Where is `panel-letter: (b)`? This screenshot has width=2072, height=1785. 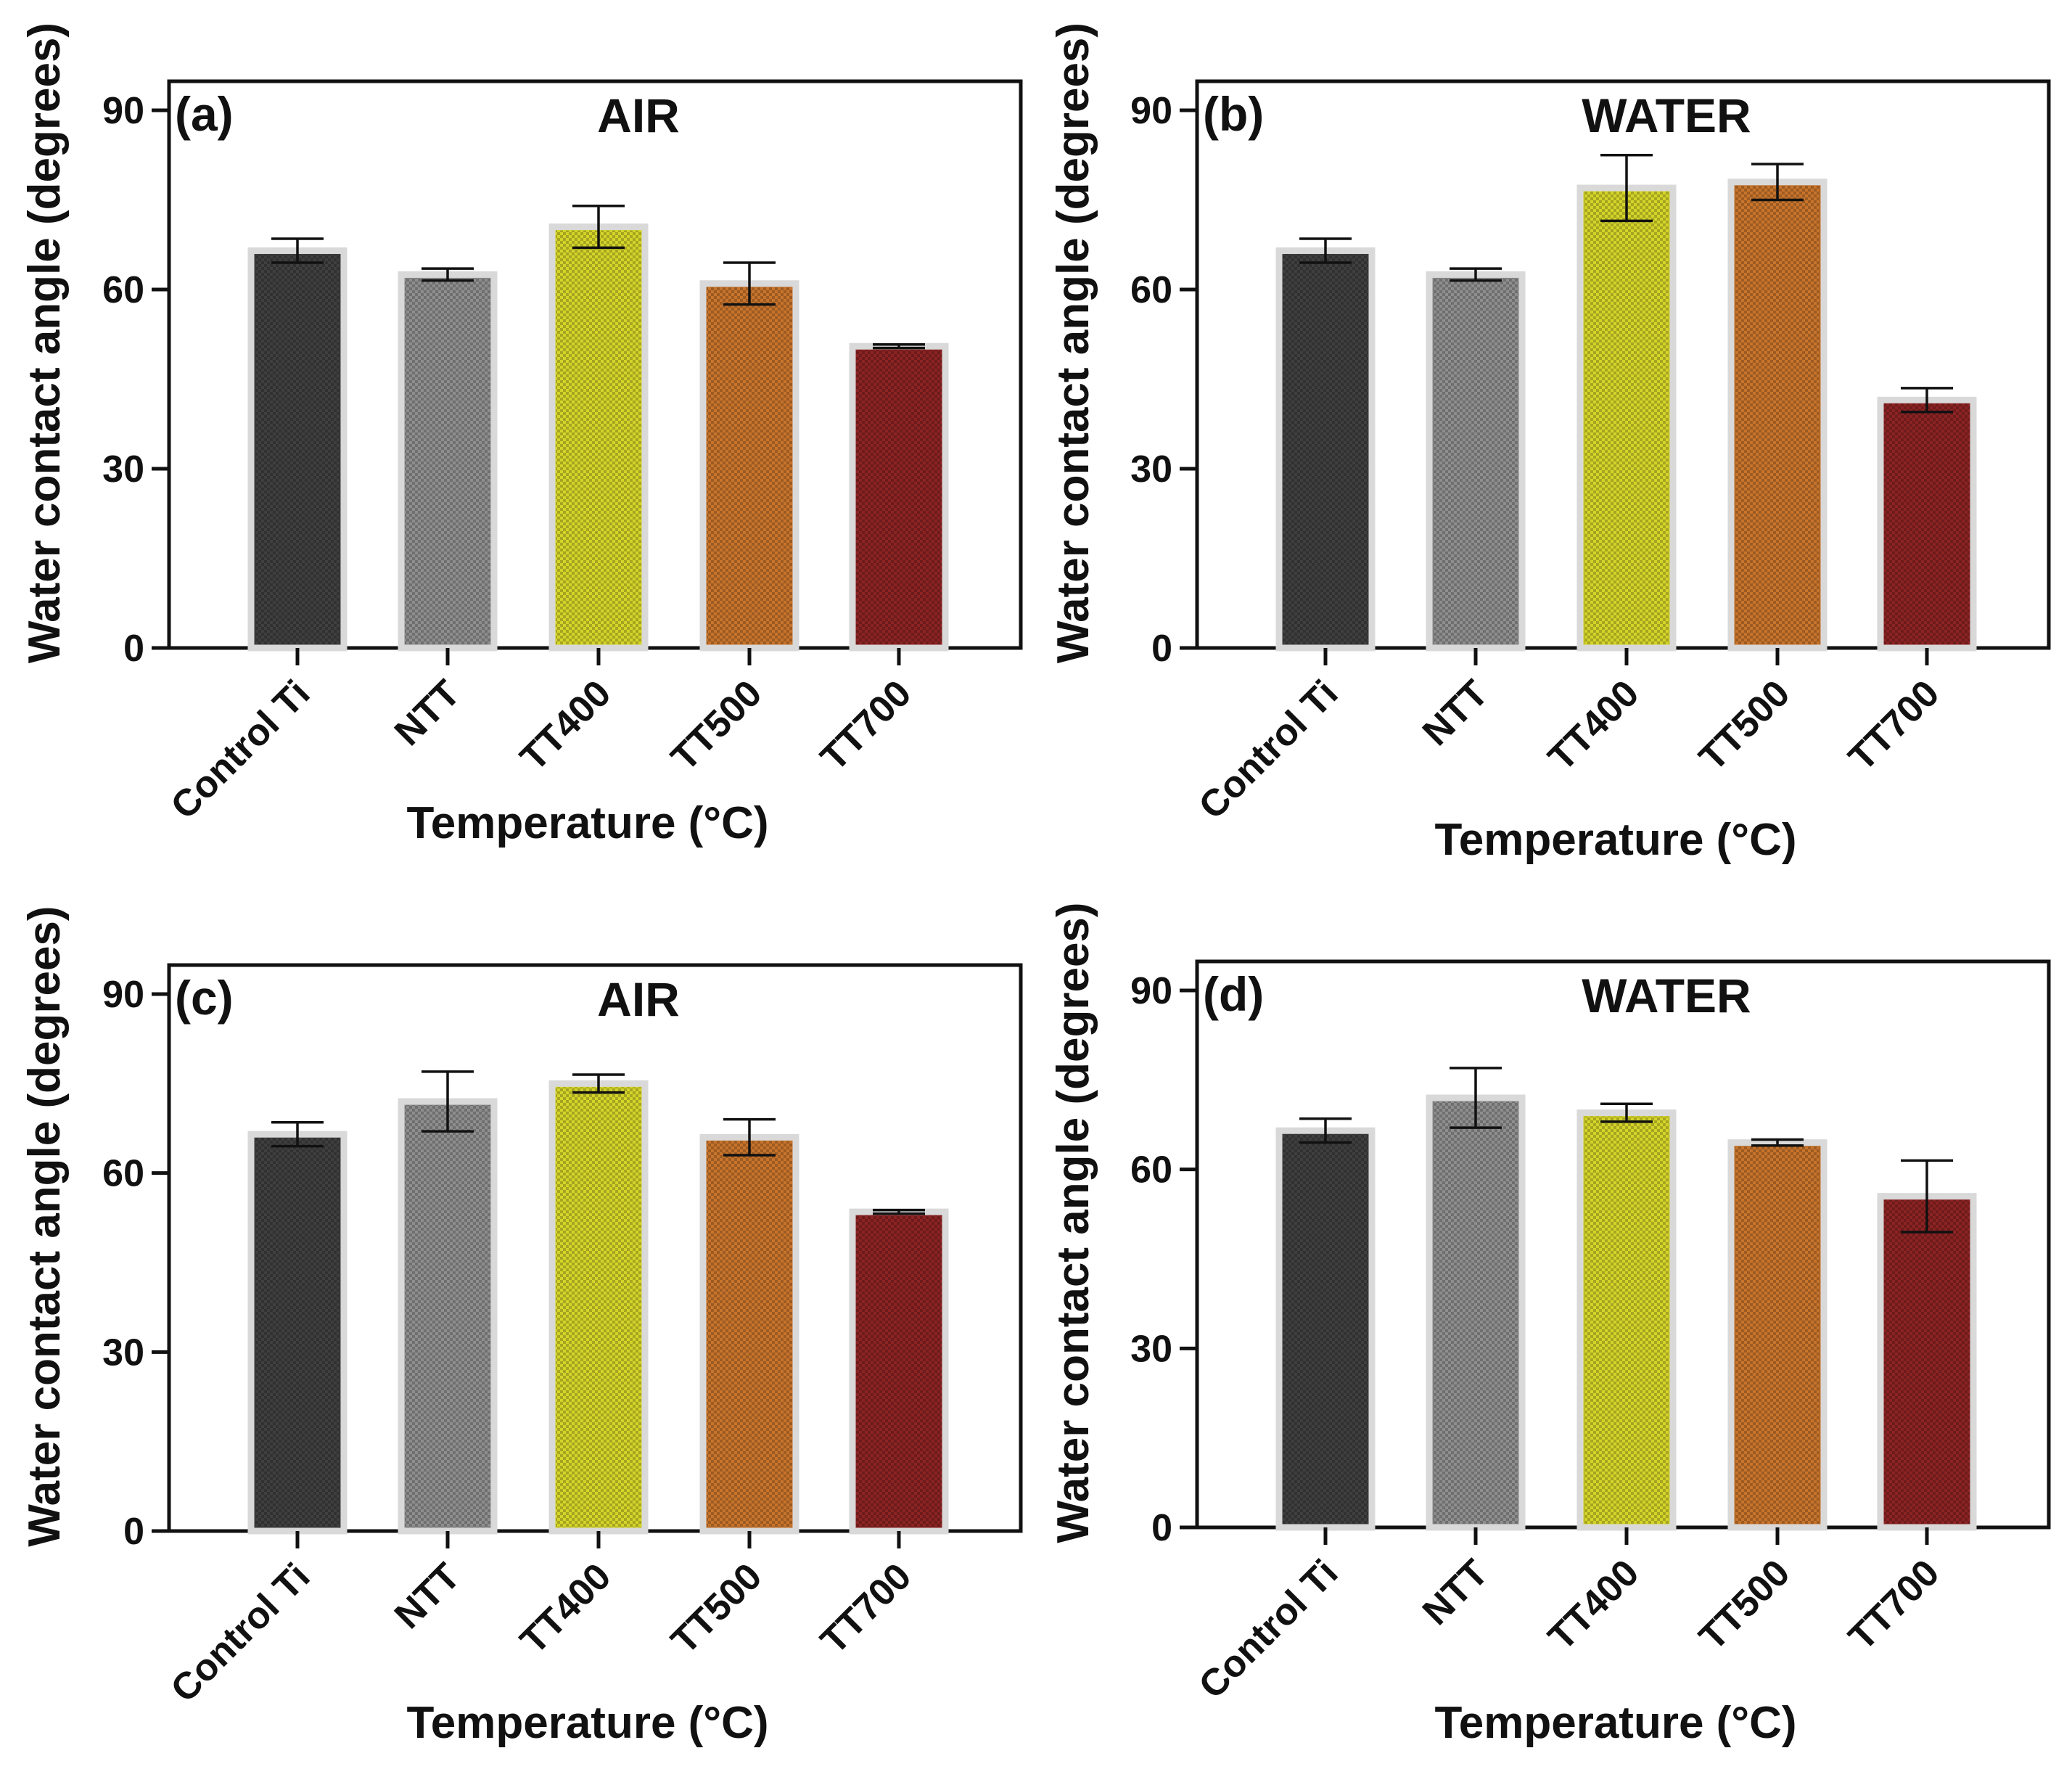
panel-letter: (b) is located at coordinates (1233, 114).